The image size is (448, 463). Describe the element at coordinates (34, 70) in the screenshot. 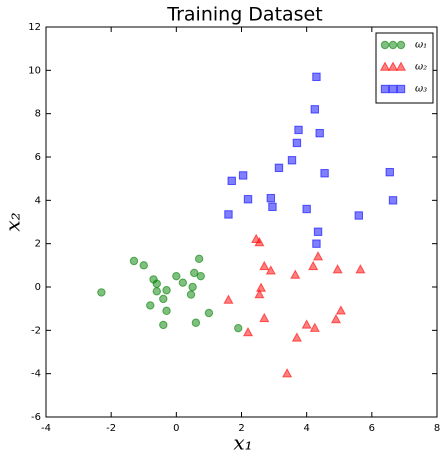

I see `y-tick-label: 10` at that location.